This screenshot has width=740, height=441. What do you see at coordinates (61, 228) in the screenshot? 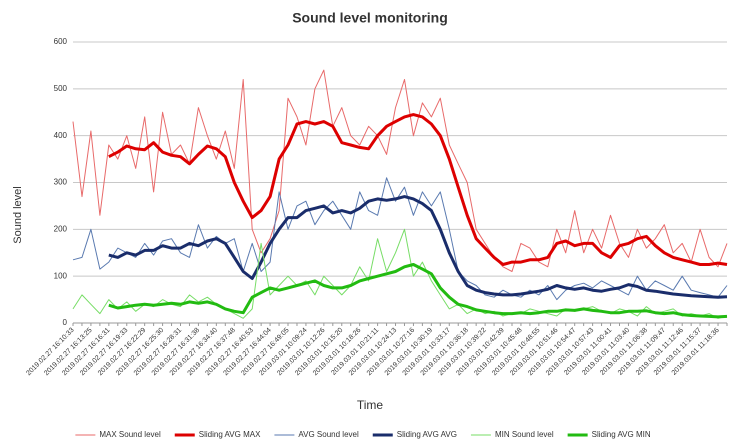
I see `y-tick-label: 200` at bounding box center [61, 228].